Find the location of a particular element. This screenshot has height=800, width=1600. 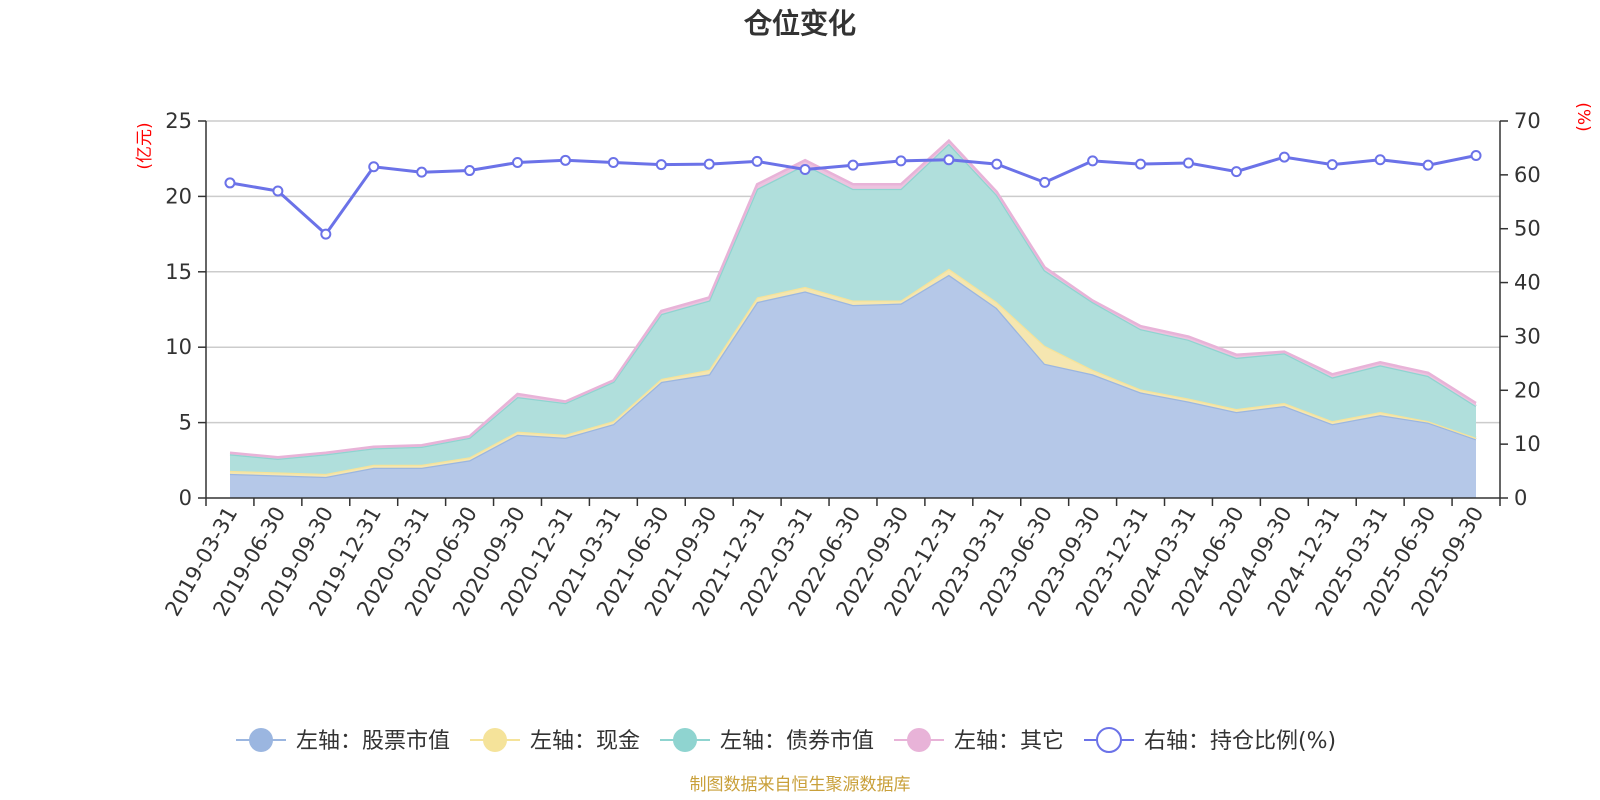

left-axis-tick-label: 0 is located at coordinates (185, 498).